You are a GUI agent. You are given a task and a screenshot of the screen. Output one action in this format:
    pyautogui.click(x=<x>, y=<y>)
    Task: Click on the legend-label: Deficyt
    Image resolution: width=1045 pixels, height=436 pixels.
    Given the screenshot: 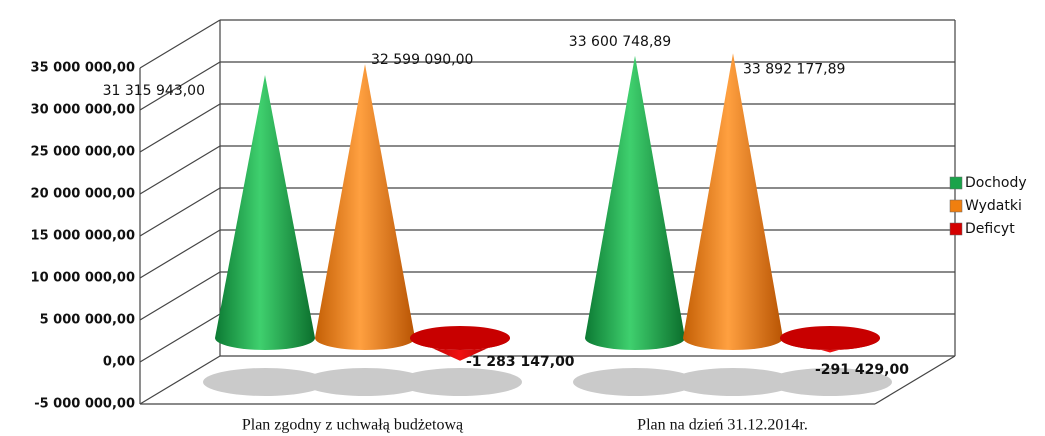 What is the action you would take?
    pyautogui.click(x=990, y=229)
    